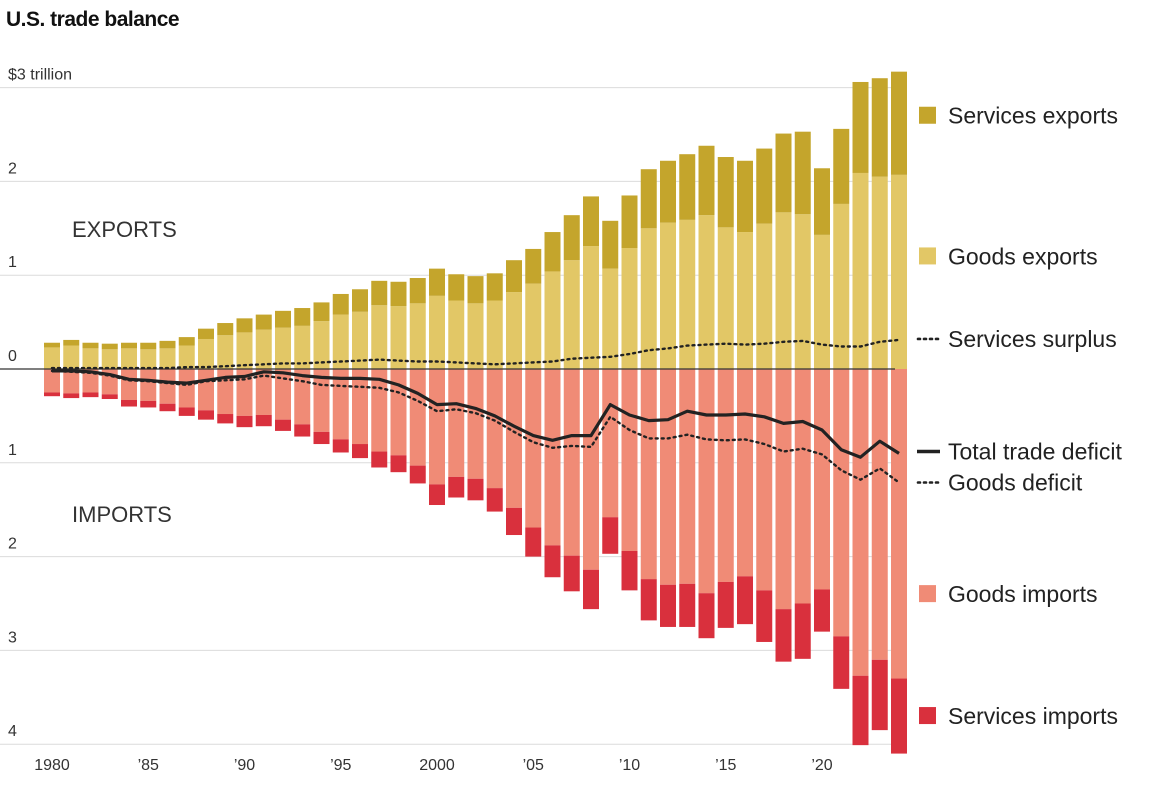 The image size is (1157, 789). What do you see at coordinates (93, 19) in the screenshot?
I see `chart-title: U.S. trade balance` at bounding box center [93, 19].